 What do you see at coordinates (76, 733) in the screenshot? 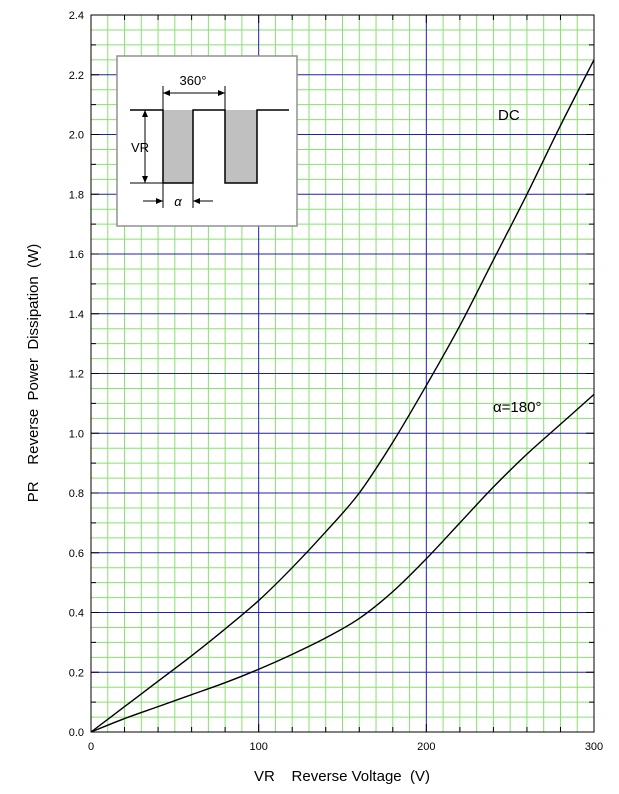
I see `y-tick-label: 0.0` at bounding box center [76, 733].